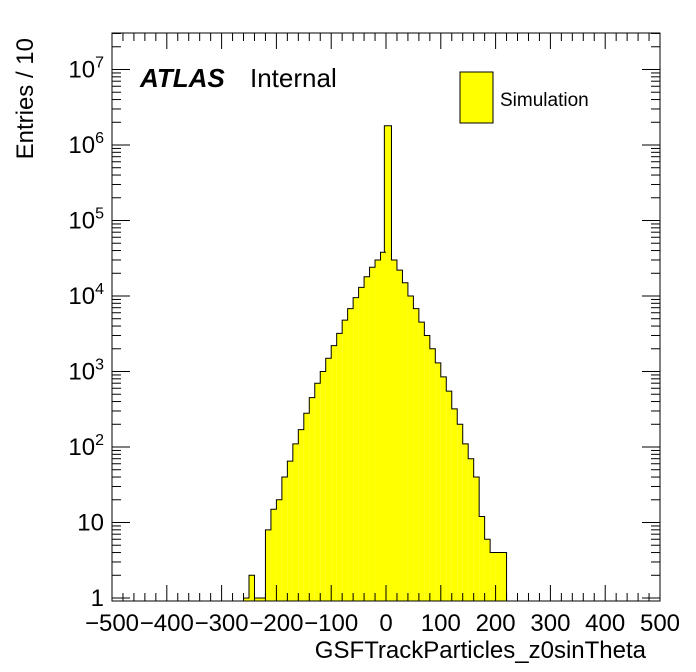 Image resolution: width=696 pixels, height=672 pixels. I want to click on x-tick-label: 100, so click(441, 623).